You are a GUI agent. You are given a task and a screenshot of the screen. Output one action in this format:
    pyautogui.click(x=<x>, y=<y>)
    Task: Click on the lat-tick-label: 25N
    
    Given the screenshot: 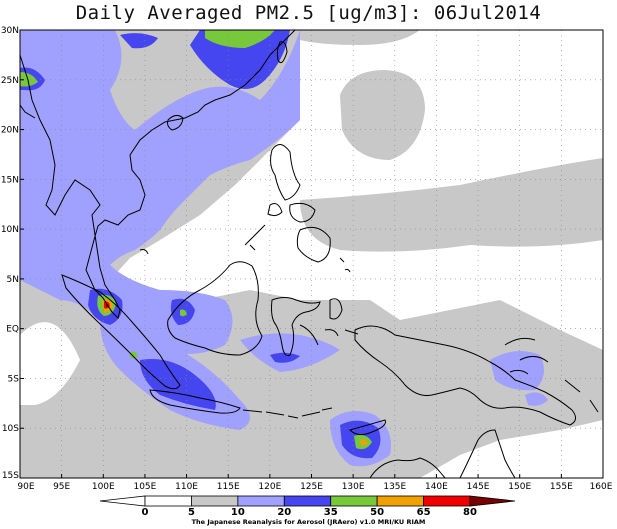 What is the action you would take?
    pyautogui.click(x=10, y=81)
    